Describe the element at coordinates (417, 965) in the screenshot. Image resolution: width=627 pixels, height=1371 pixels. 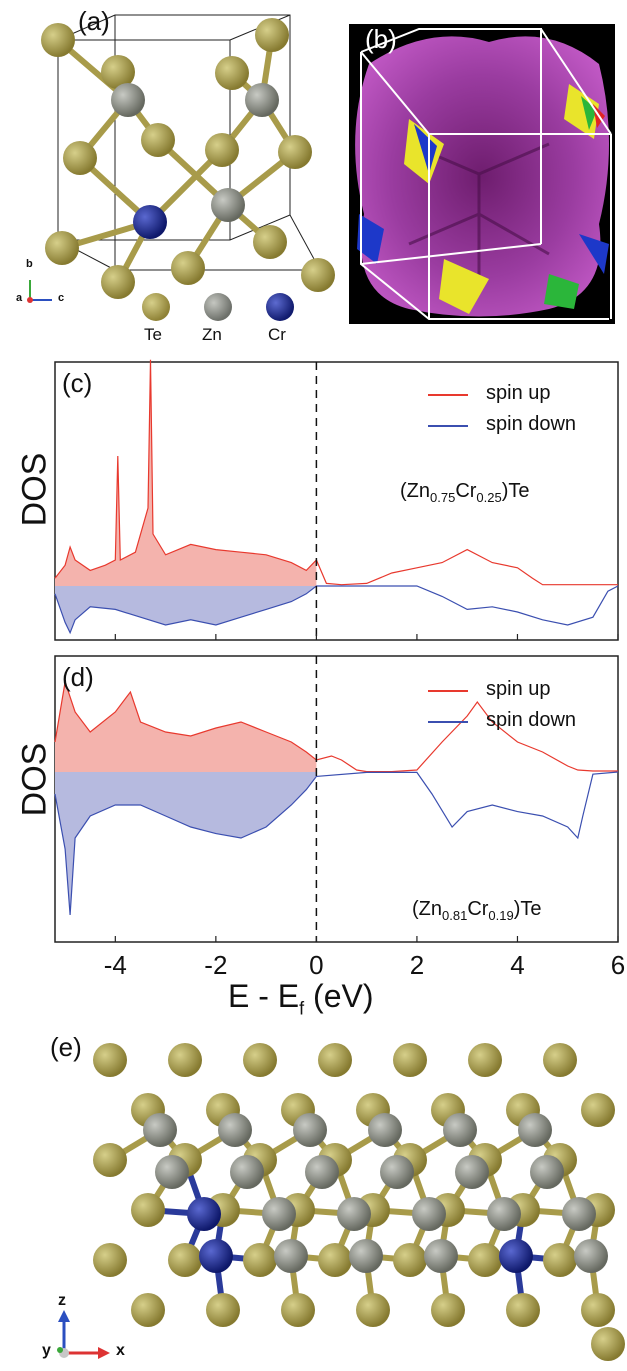
I see `x-tick-label: 2` at that location.